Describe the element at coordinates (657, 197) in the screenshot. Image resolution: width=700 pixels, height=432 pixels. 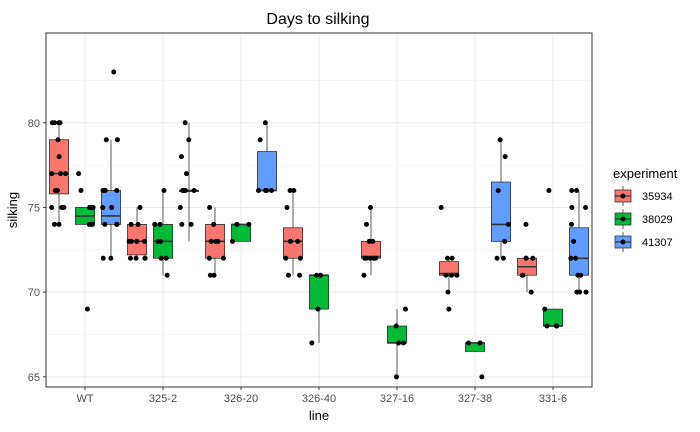
I see `legend-label: 35934` at that location.